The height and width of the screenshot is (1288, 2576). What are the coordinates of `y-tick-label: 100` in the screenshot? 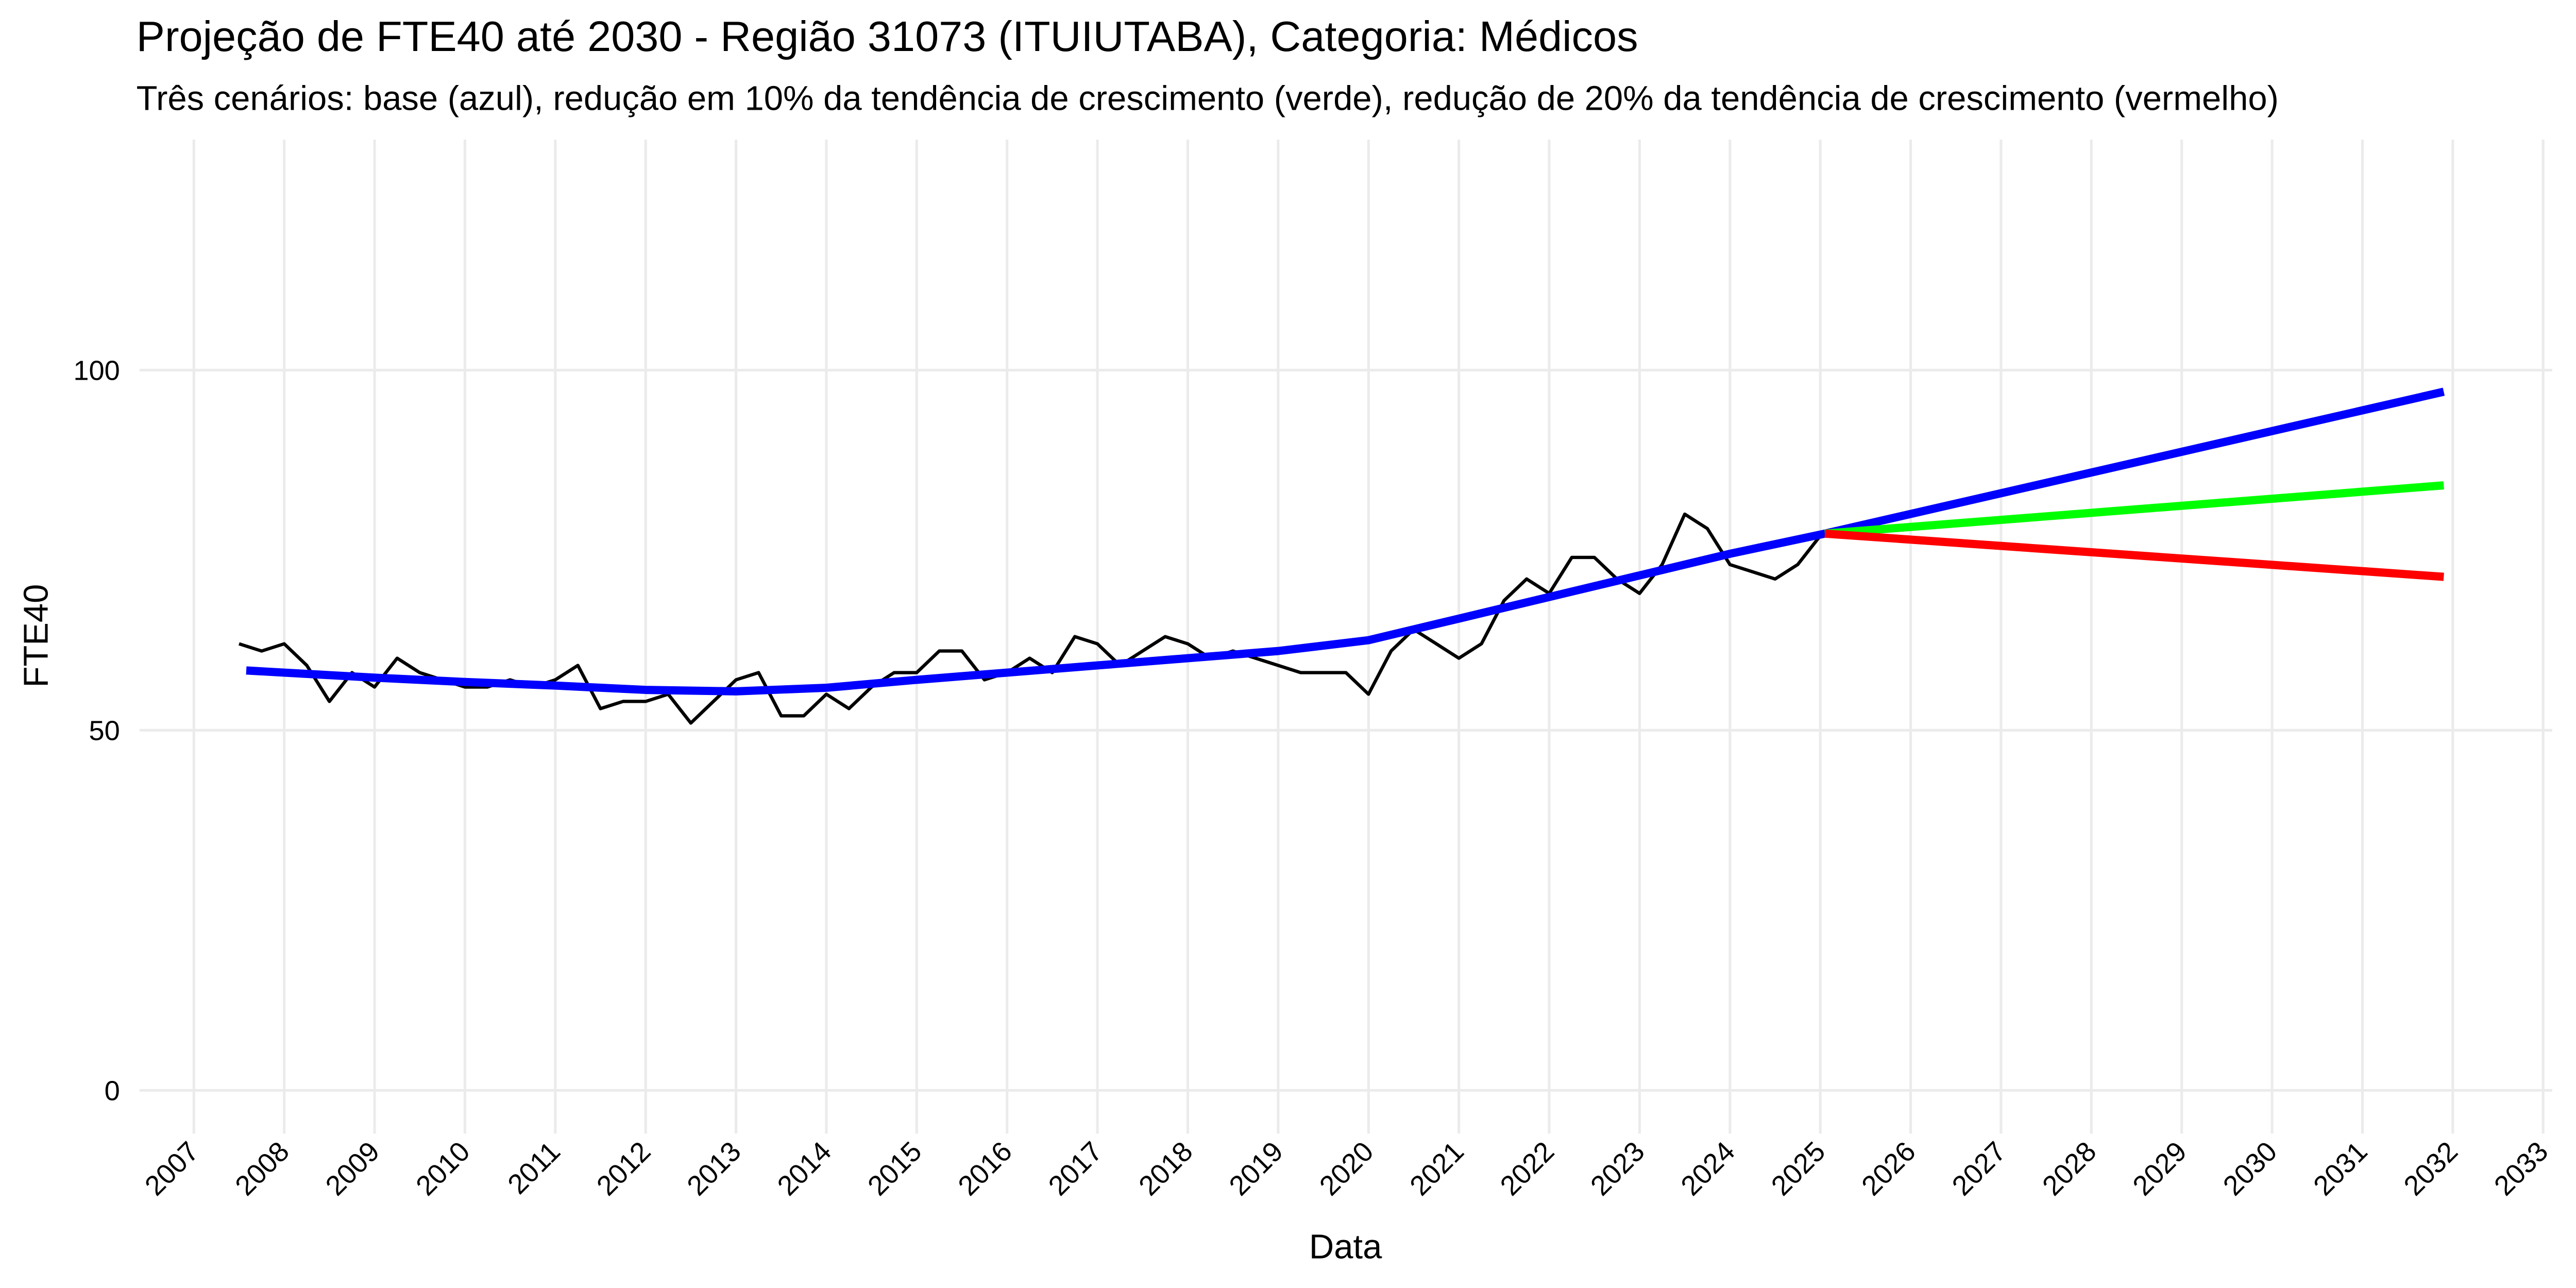 It's located at (96, 370).